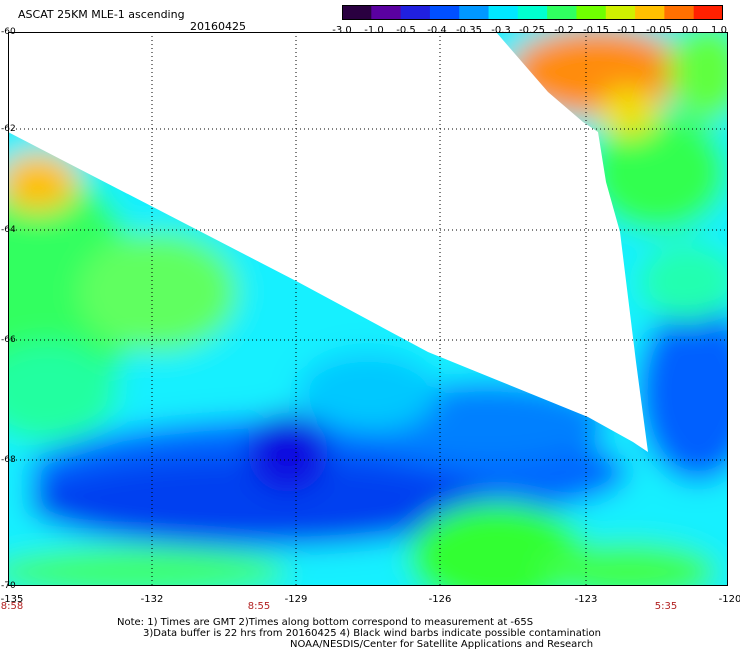 Image resolution: width=740 pixels, height=650 pixels. Describe the element at coordinates (8, 230) in the screenshot. I see `lat-label: -64` at that location.